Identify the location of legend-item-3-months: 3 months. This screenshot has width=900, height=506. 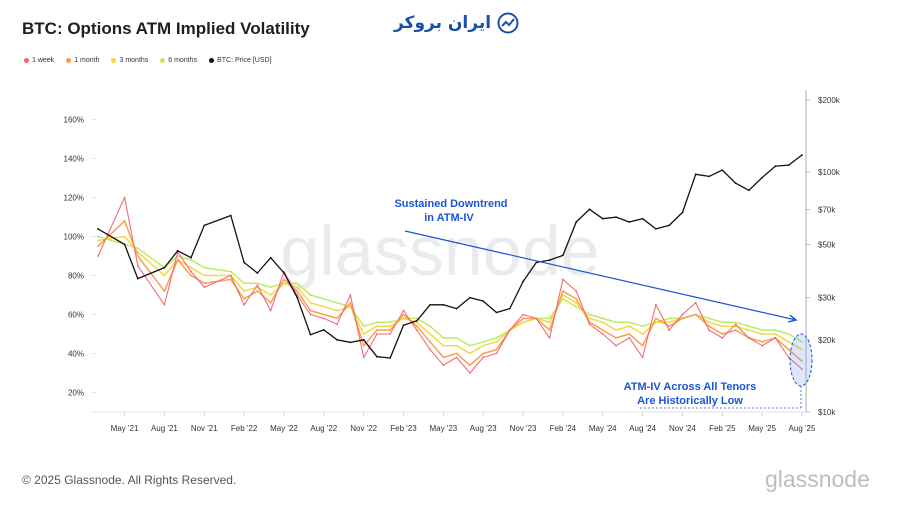
(129, 60).